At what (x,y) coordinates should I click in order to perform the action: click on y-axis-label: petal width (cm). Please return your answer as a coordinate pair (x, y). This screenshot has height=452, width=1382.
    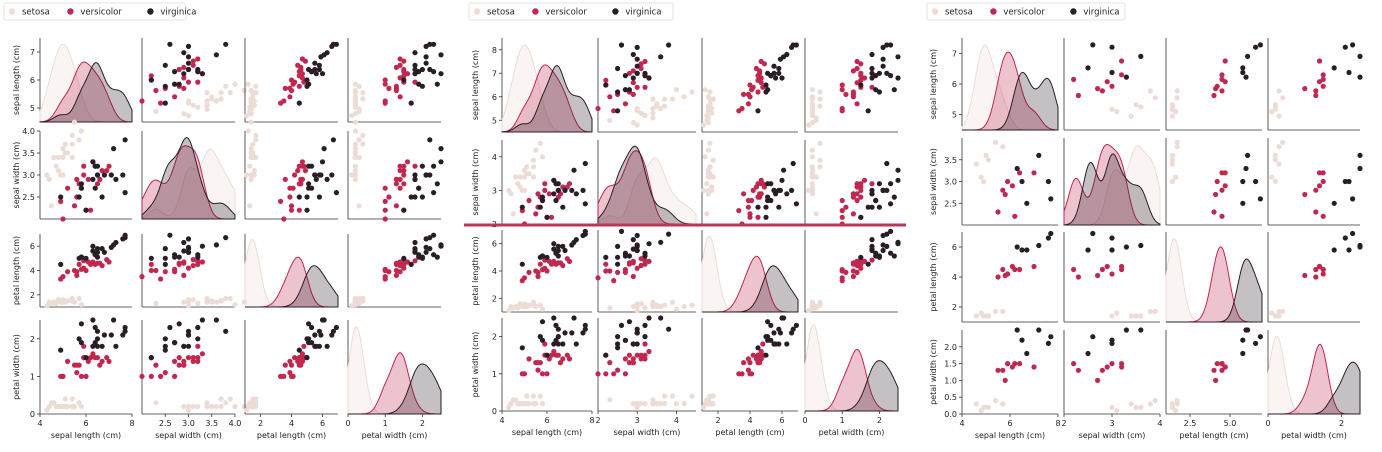
    Looking at the image, I should click on (933, 372).